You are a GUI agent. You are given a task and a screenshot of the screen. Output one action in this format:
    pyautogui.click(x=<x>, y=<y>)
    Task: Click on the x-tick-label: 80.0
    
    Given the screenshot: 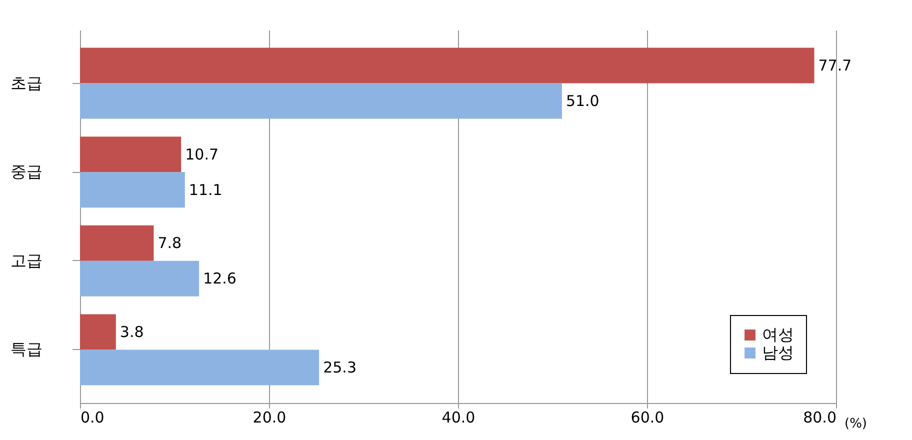 What is the action you would take?
    pyautogui.click(x=819, y=417)
    